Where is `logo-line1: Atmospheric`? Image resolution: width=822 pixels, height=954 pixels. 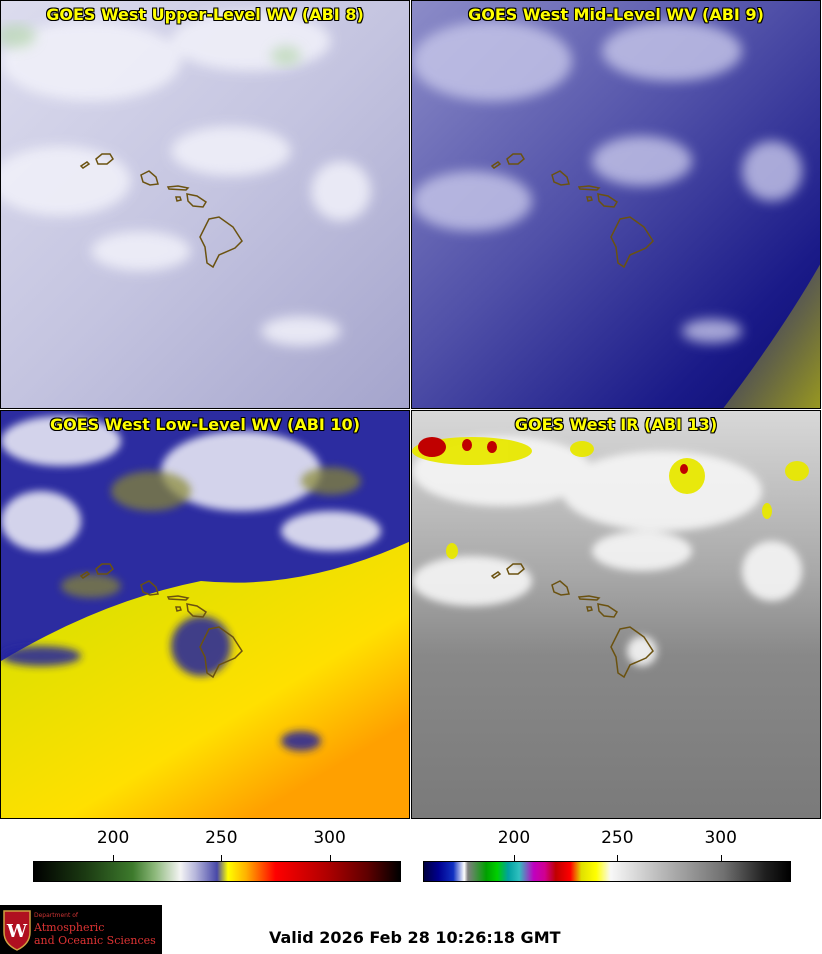
logo-line1: Atmospheric is located at coordinates (69, 927).